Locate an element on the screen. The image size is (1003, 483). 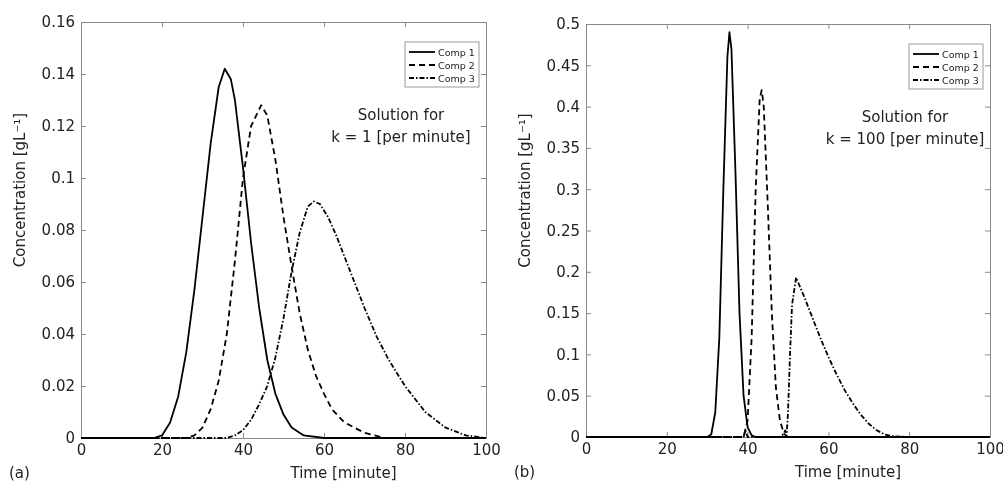
y-tick-label: 0.15 is located at coordinates (563, 313).